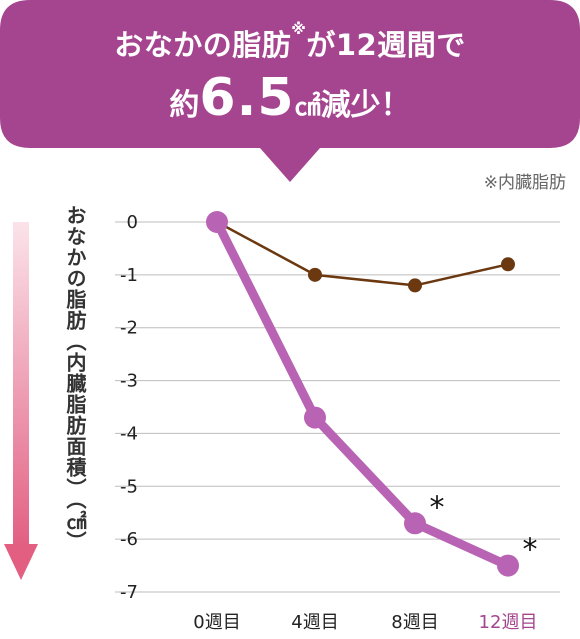 The image size is (580, 639). Describe the element at coordinates (129, 328) in the screenshot. I see `y-tick-label: -2` at that location.